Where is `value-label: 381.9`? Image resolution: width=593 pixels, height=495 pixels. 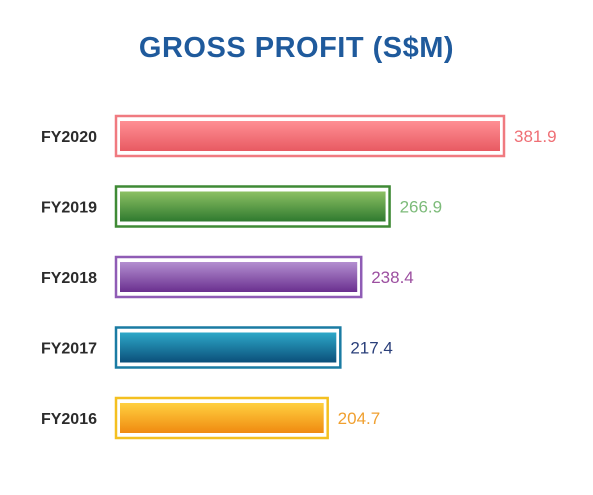 value-label: 381.9 is located at coordinates (535, 136).